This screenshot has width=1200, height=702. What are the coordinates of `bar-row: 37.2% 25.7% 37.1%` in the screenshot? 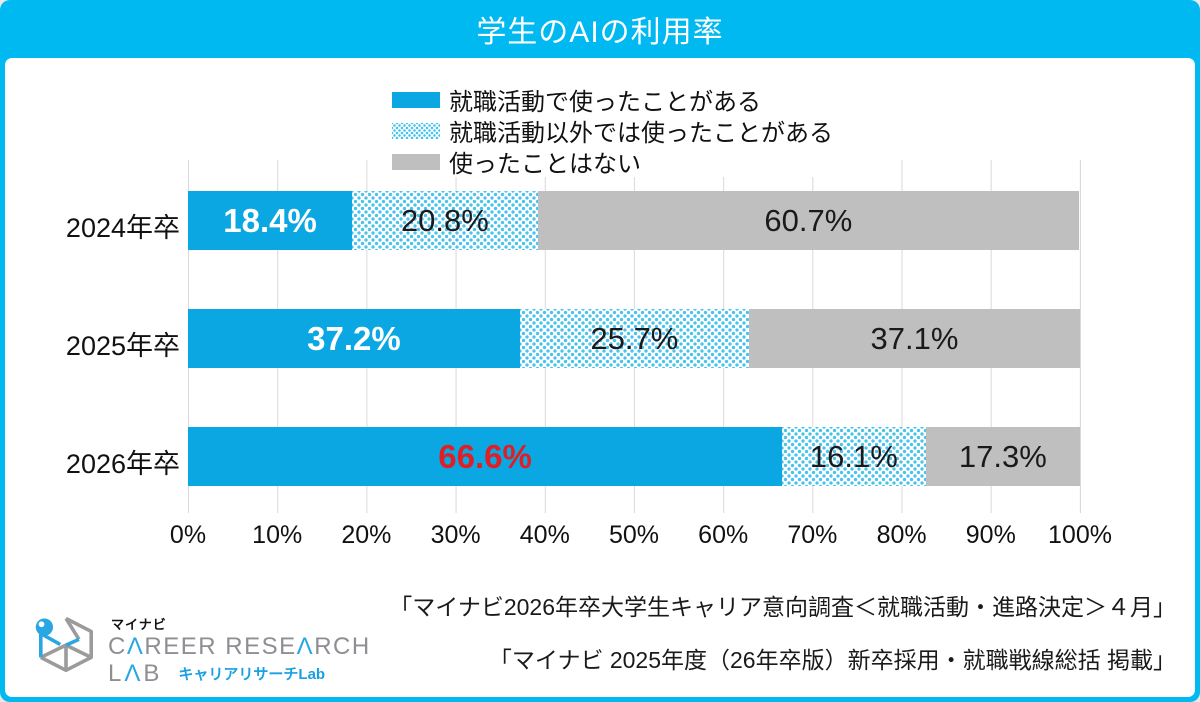 It's located at (634, 338).